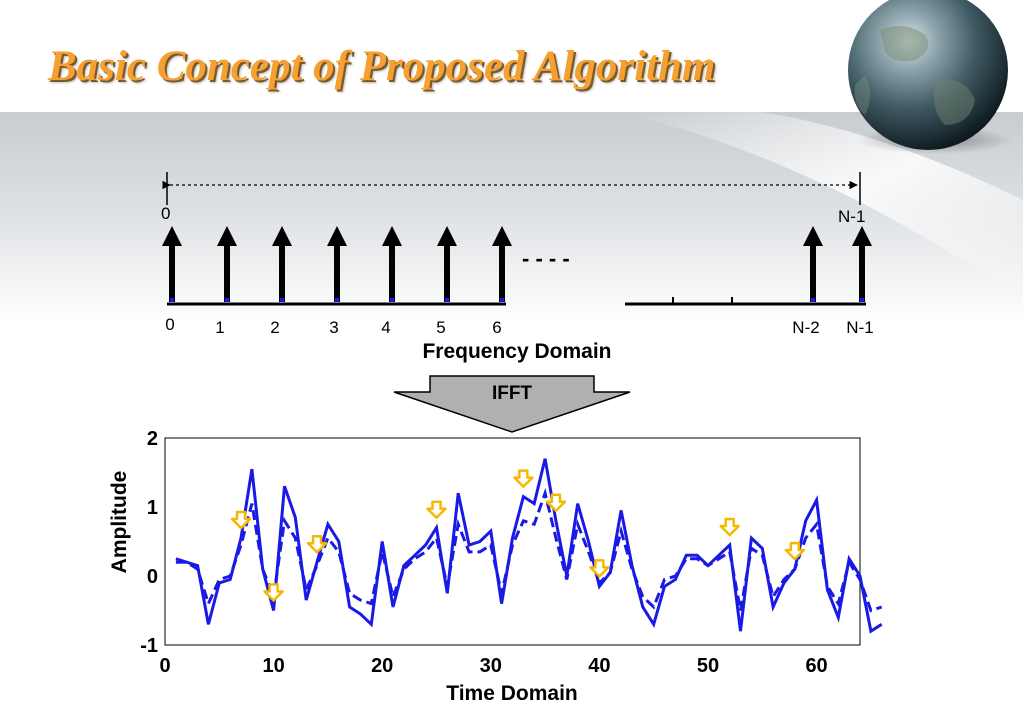  I want to click on y-axis-label: Amplitude, so click(119, 522).